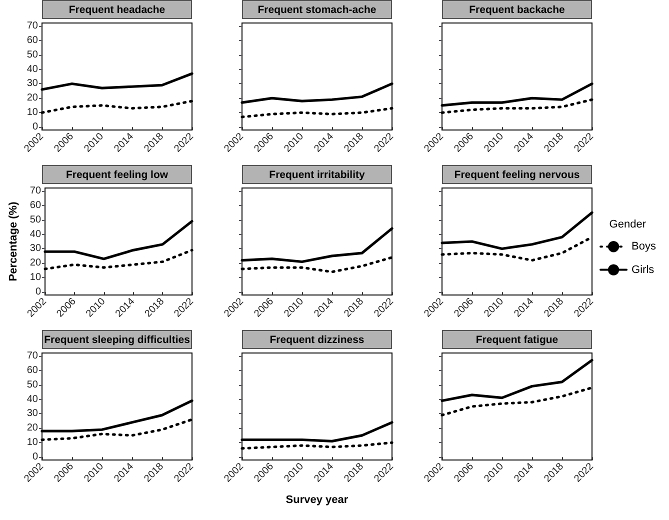 This screenshot has width=669, height=520. I want to click on chart-title: Frequent backache, so click(517, 9).